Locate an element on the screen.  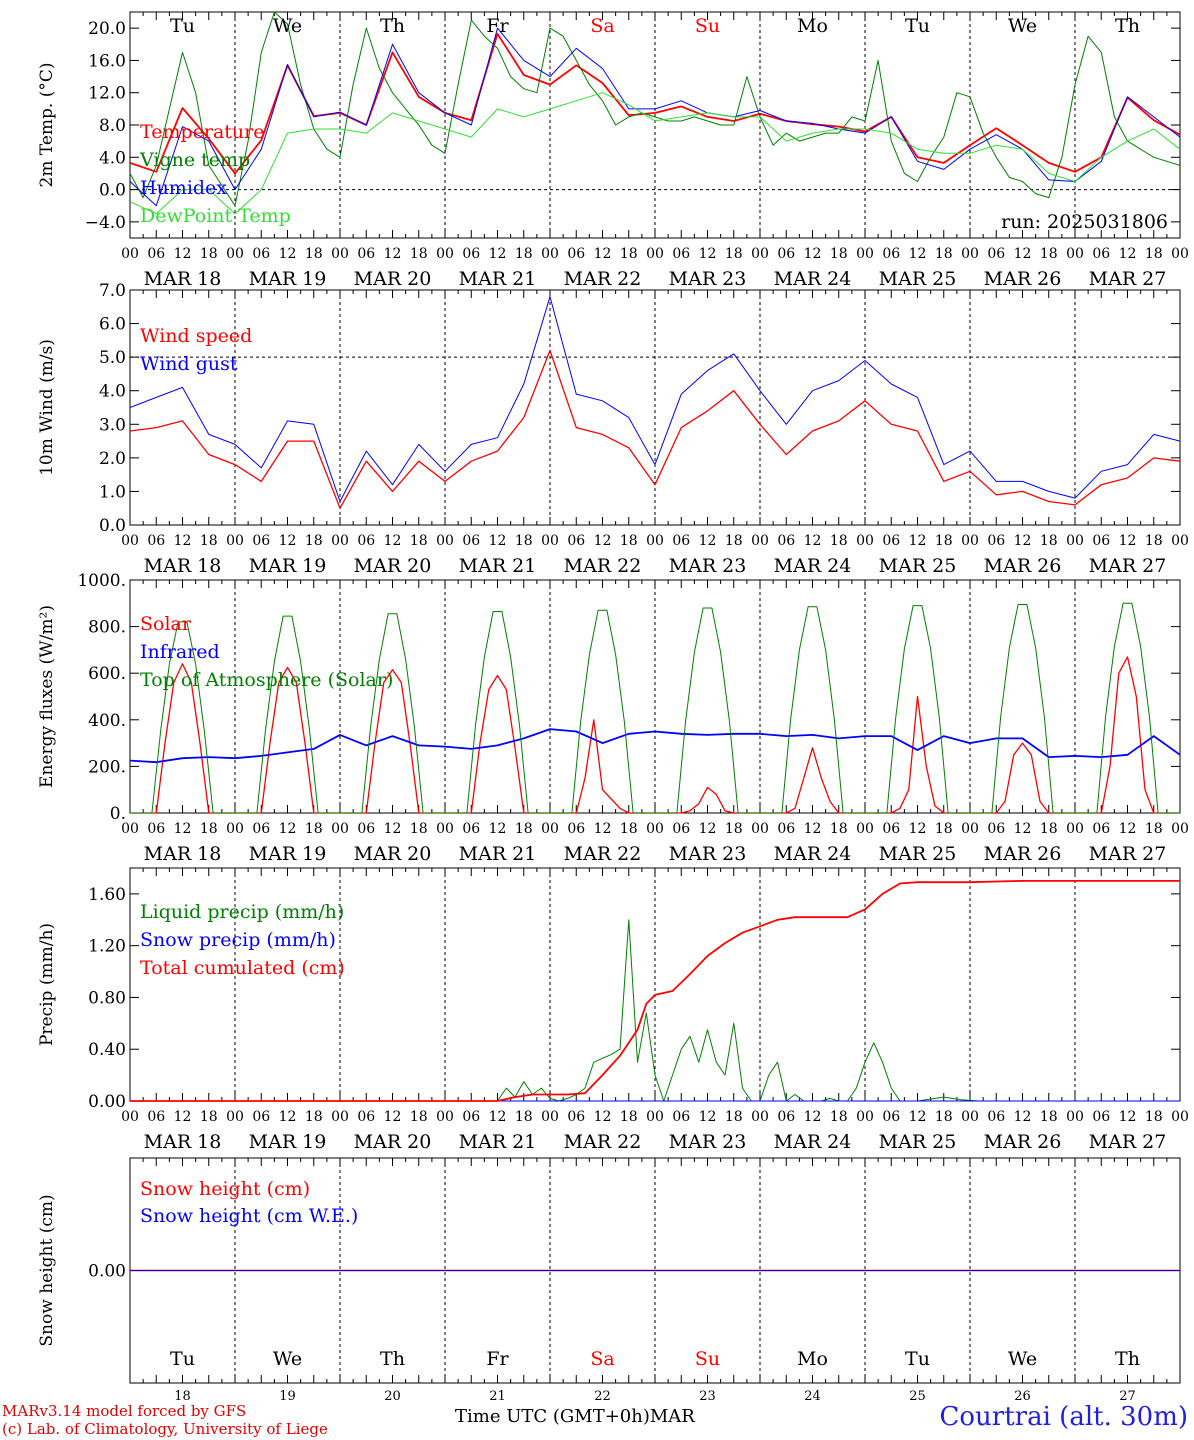
y-axis-label: 2m Temp. (°C) is located at coordinates (47, 124).